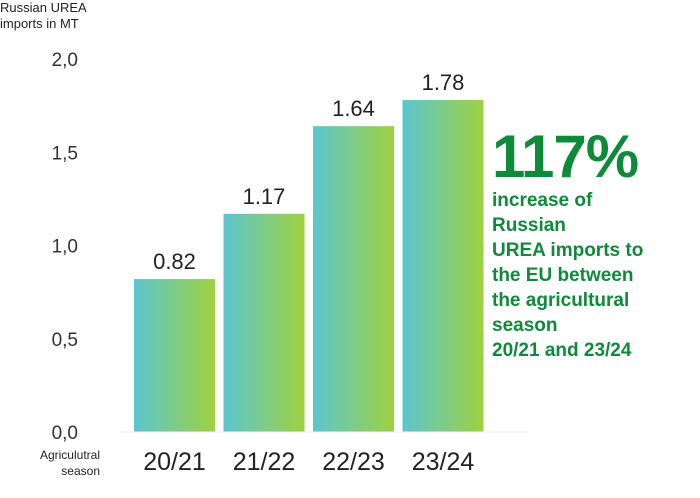 The width and height of the screenshot is (700, 498). What do you see at coordinates (264, 196) in the screenshot?
I see `bar-value-label: 1.17` at bounding box center [264, 196].